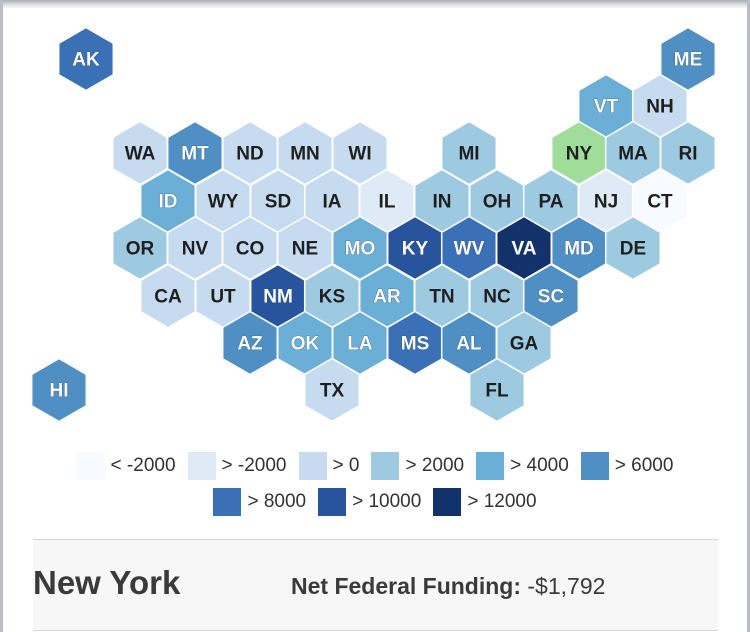 Image resolution: width=750 pixels, height=632 pixels. I want to click on state-label: MO, so click(360, 249).